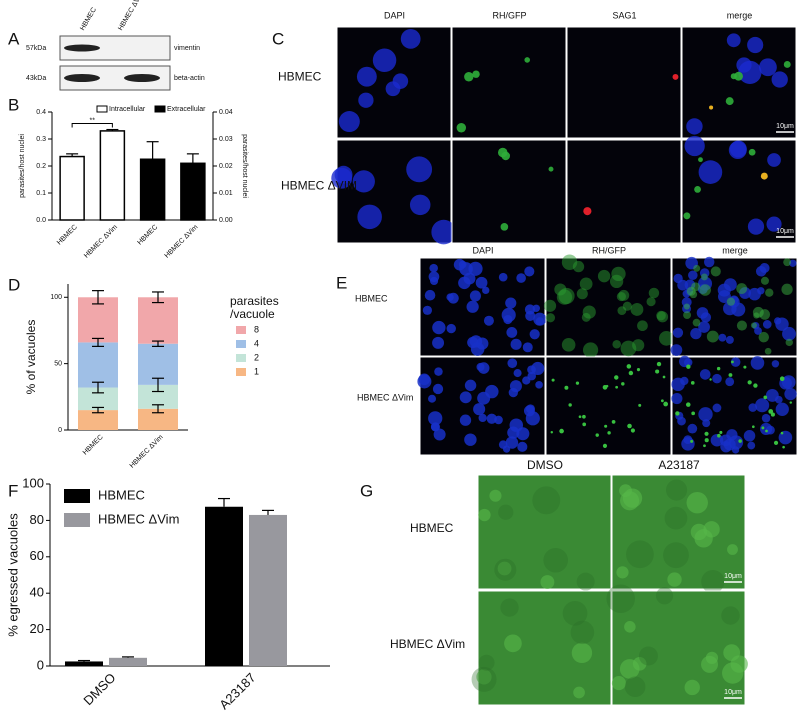 The image size is (802, 712). What do you see at coordinates (545, 465) in the screenshot?
I see `column-label: DMSO` at bounding box center [545, 465].